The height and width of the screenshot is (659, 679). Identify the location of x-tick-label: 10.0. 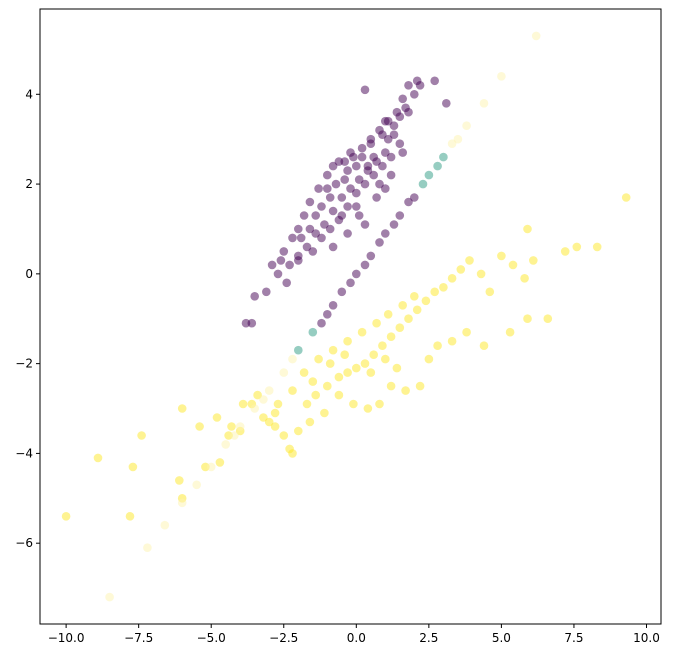
(646, 638).